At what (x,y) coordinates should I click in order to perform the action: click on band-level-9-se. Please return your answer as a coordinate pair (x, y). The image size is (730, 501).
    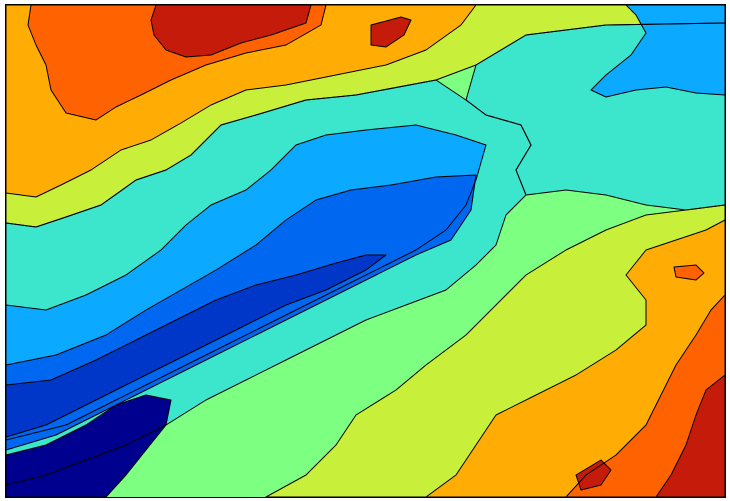
    Looking at the image, I should click on (690, 436).